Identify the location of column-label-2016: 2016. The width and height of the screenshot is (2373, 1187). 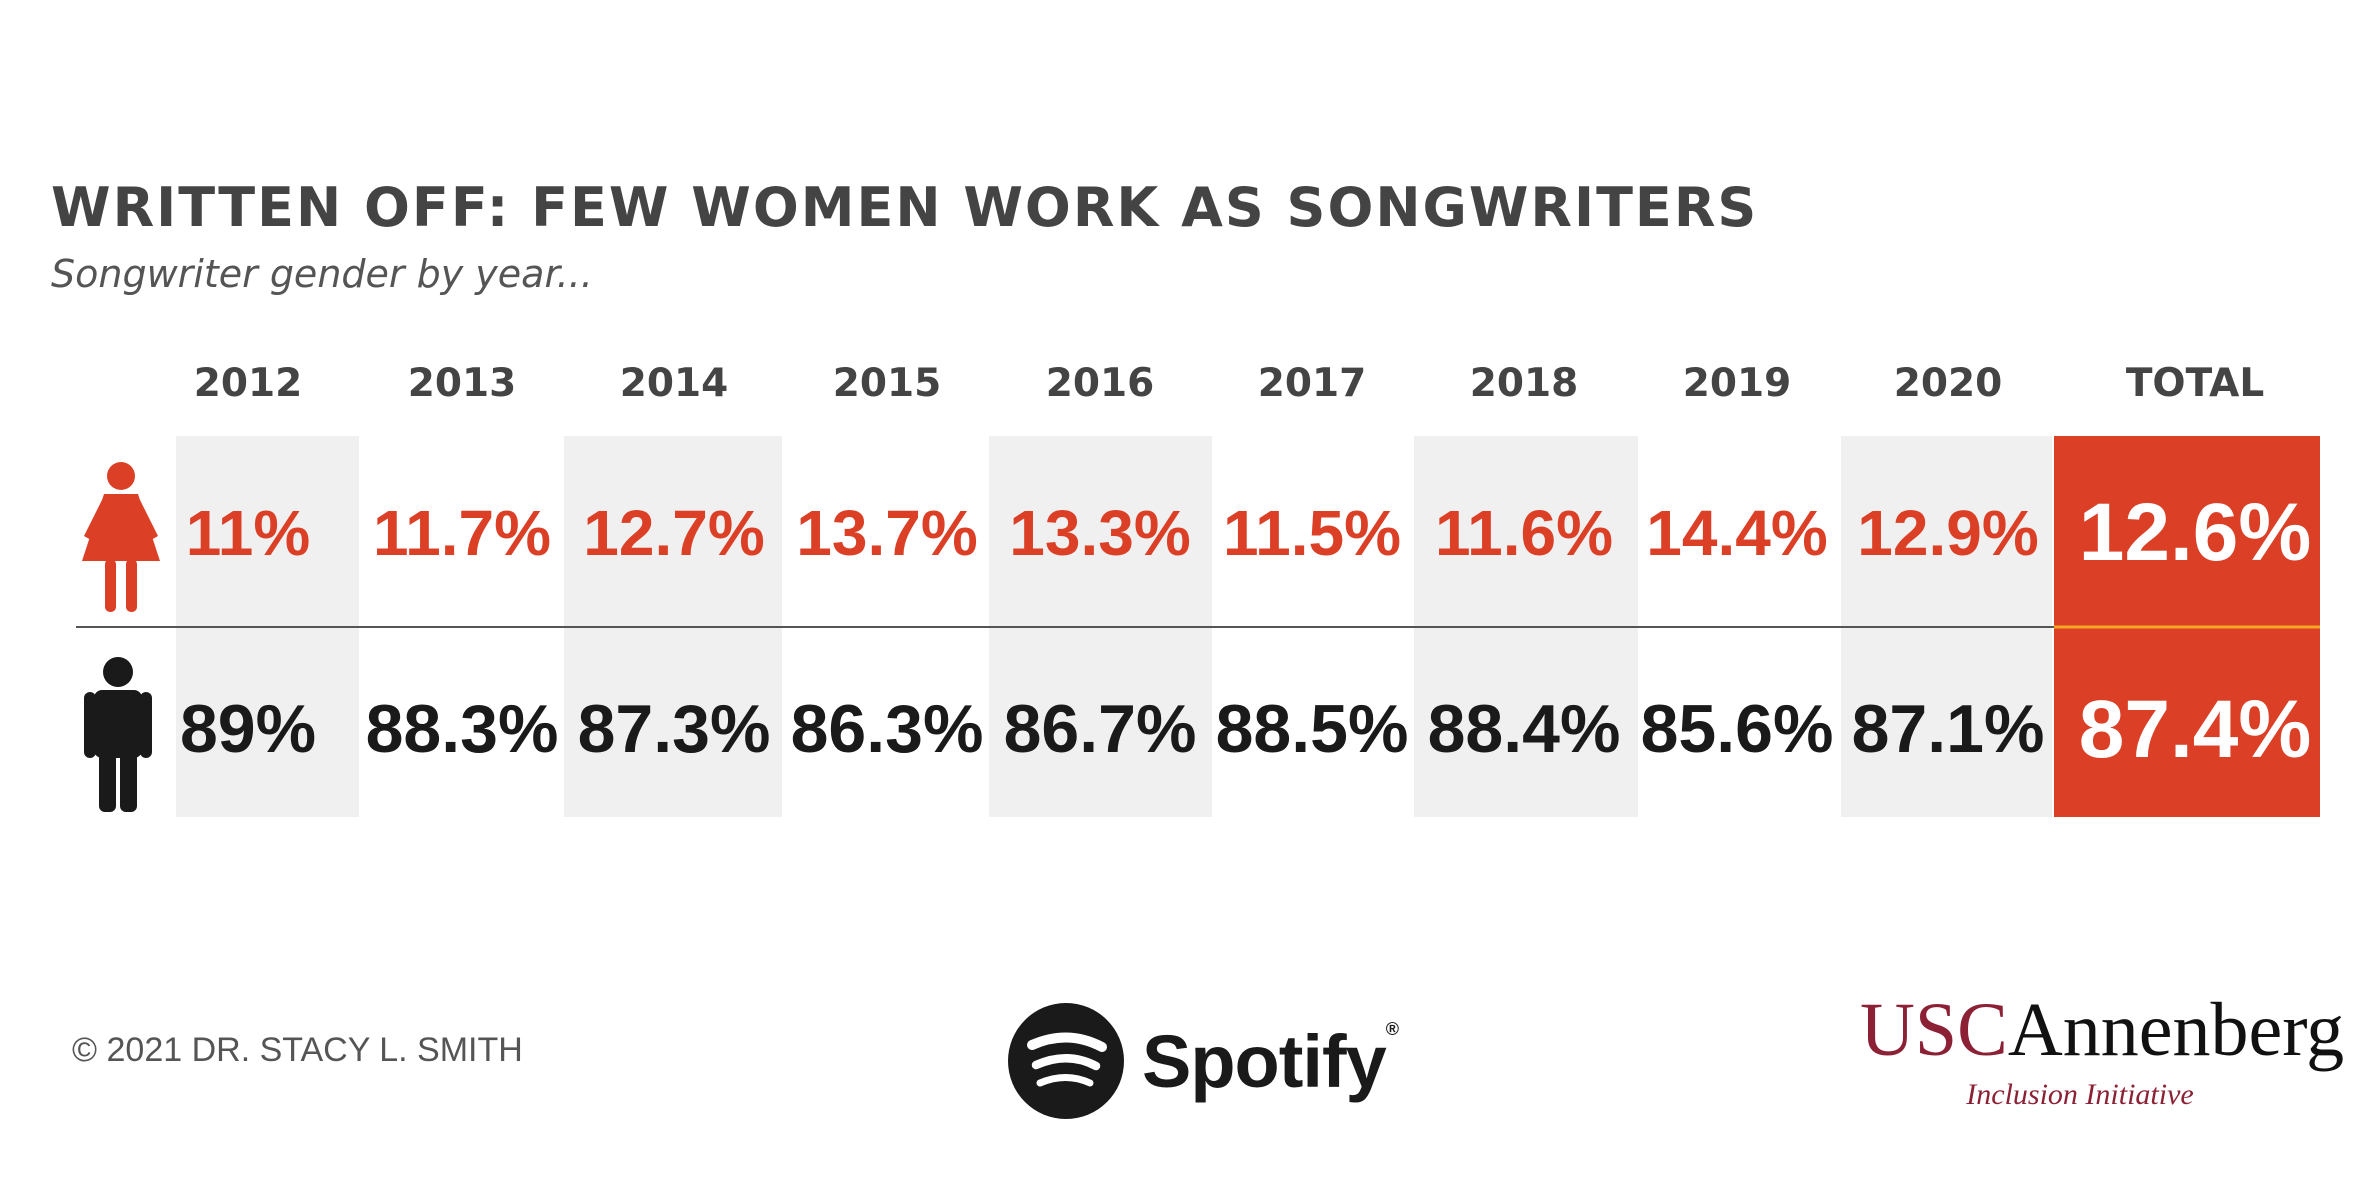
(1100, 383).